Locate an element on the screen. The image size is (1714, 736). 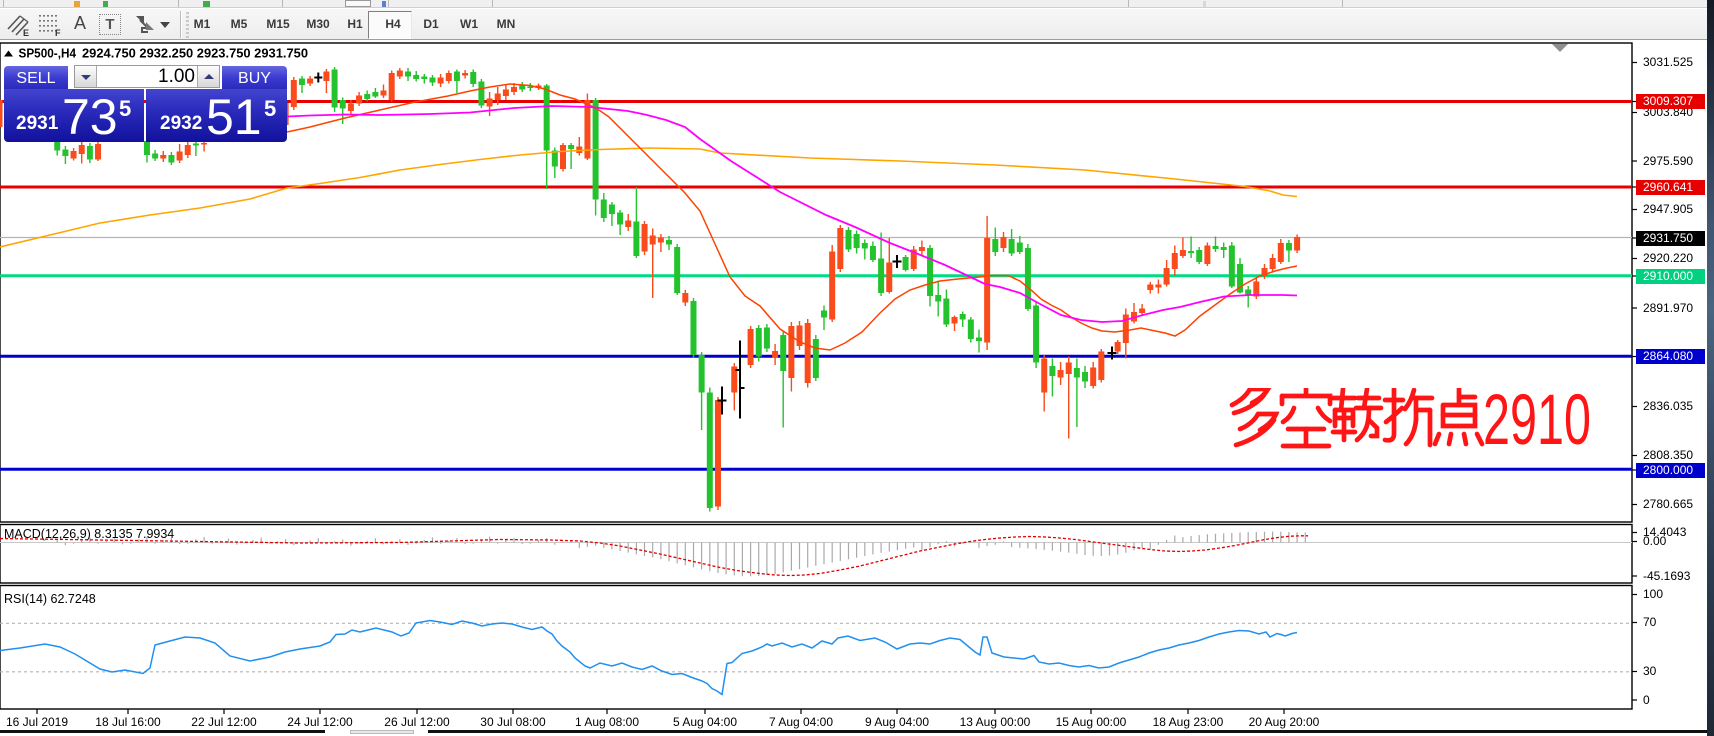
svg-text: E is located at coordinates (26, 32).